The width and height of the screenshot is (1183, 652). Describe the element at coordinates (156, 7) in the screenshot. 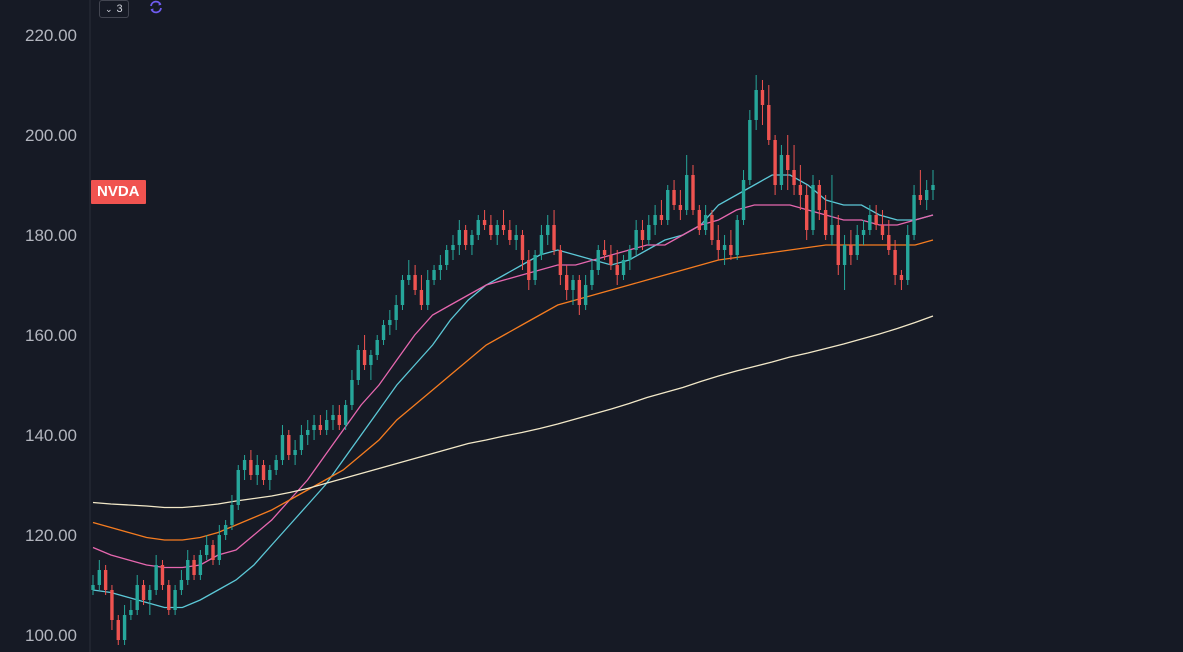

I see `sync-icon` at that location.